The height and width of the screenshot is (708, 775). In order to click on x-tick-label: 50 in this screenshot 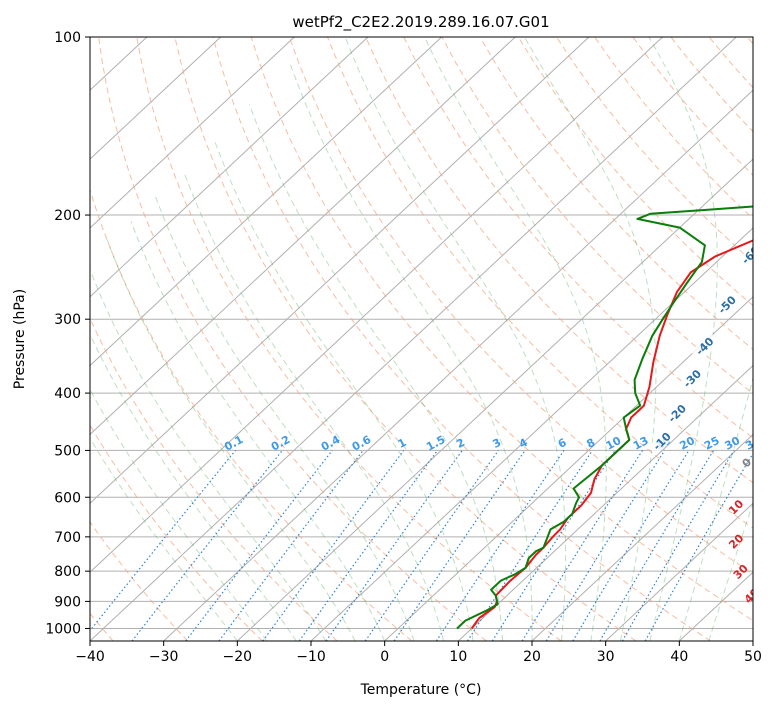, I will do `click(753, 657)`.